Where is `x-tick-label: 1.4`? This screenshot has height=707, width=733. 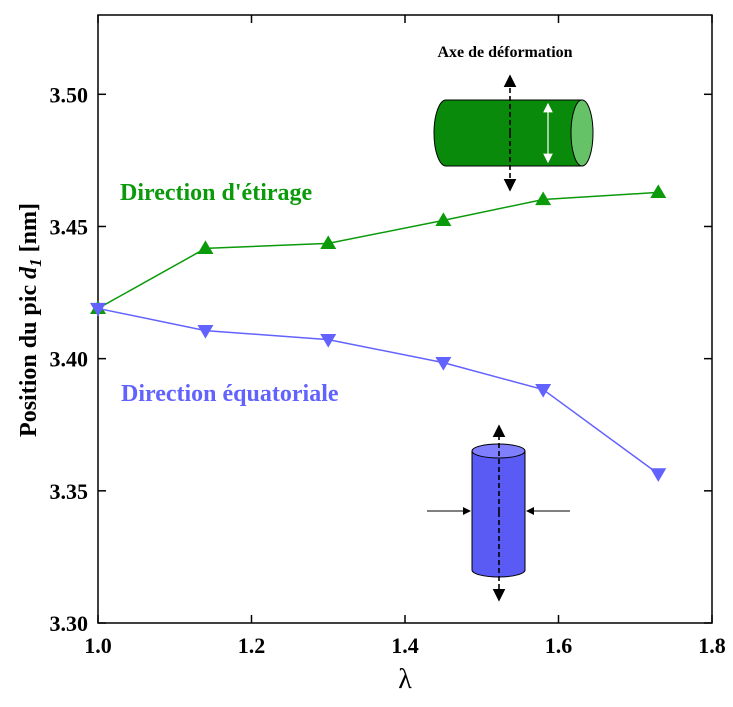
x-tick-label: 1.4 is located at coordinates (405, 645).